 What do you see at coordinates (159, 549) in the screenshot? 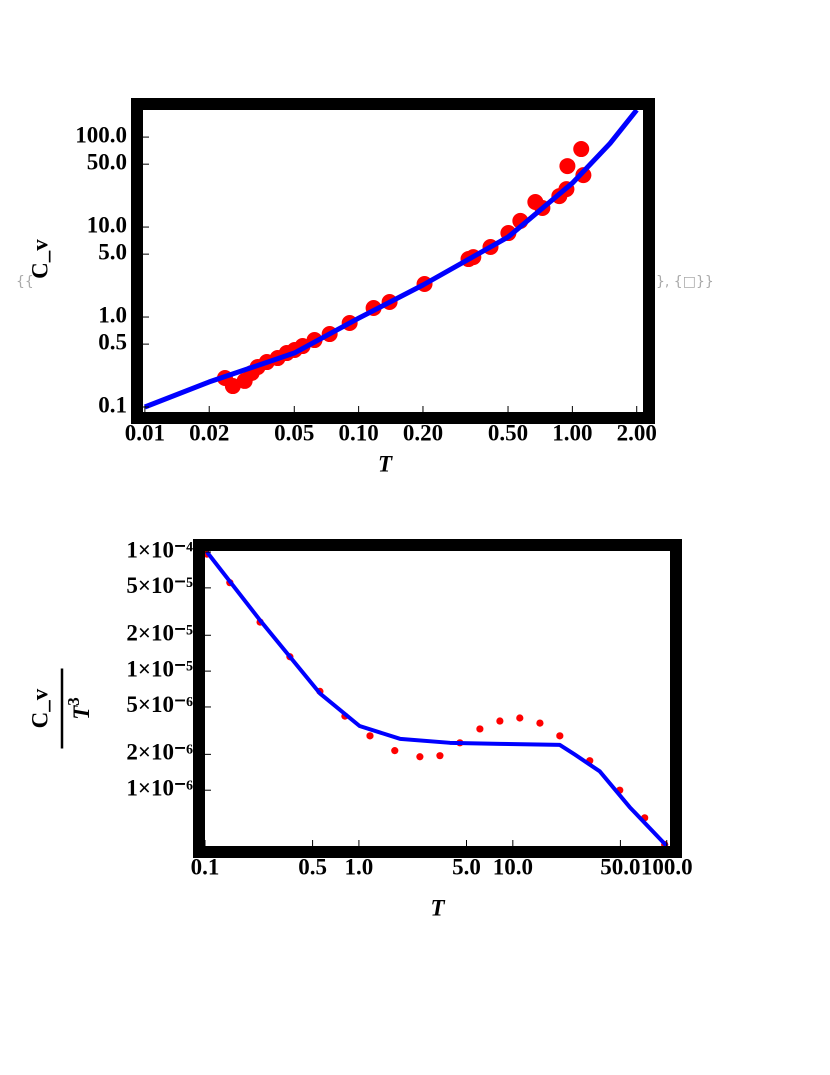
I see `y-tick-label: 1×10⁻⁴` at bounding box center [159, 549].